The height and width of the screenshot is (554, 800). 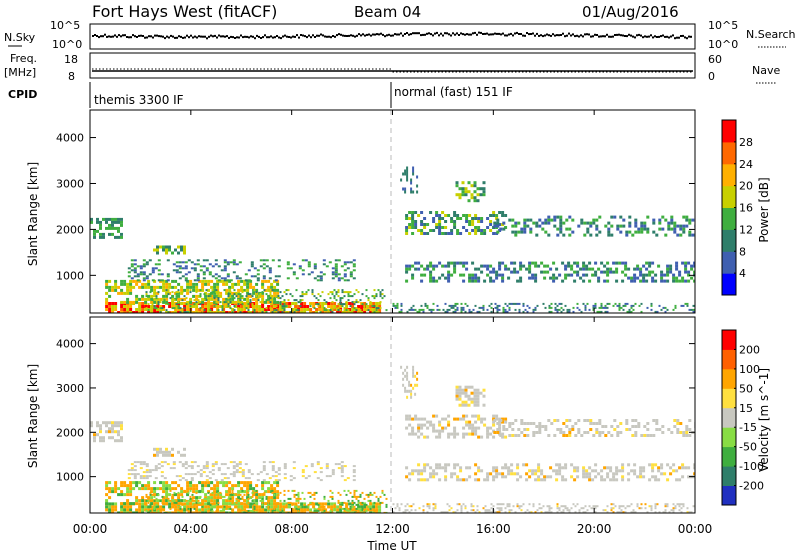 I want to click on colorbar-segment, so click(x=729, y=398).